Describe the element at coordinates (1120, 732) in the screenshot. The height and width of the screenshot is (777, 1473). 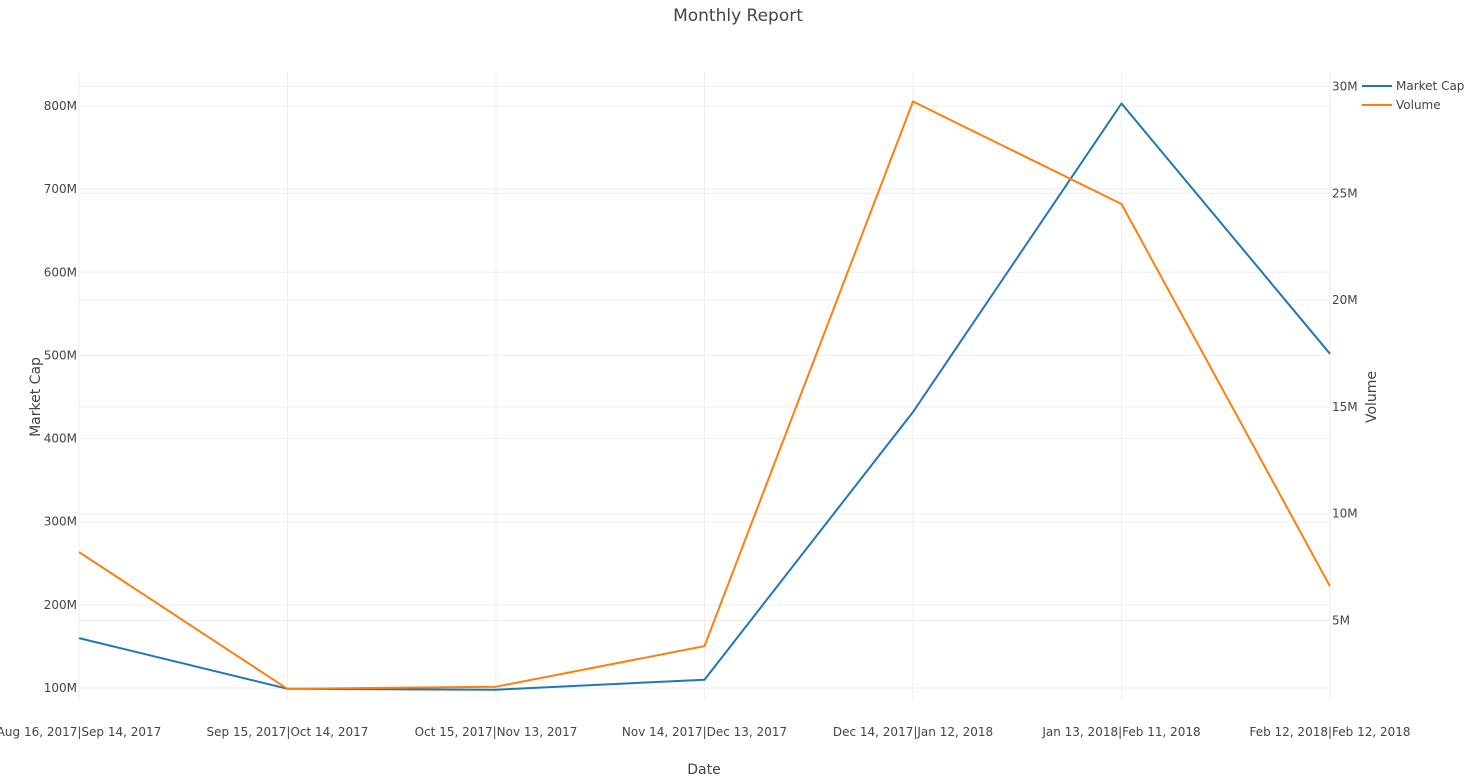
I see `x-tick-label: Jan 13, 2018|Feb 11, 2018` at that location.